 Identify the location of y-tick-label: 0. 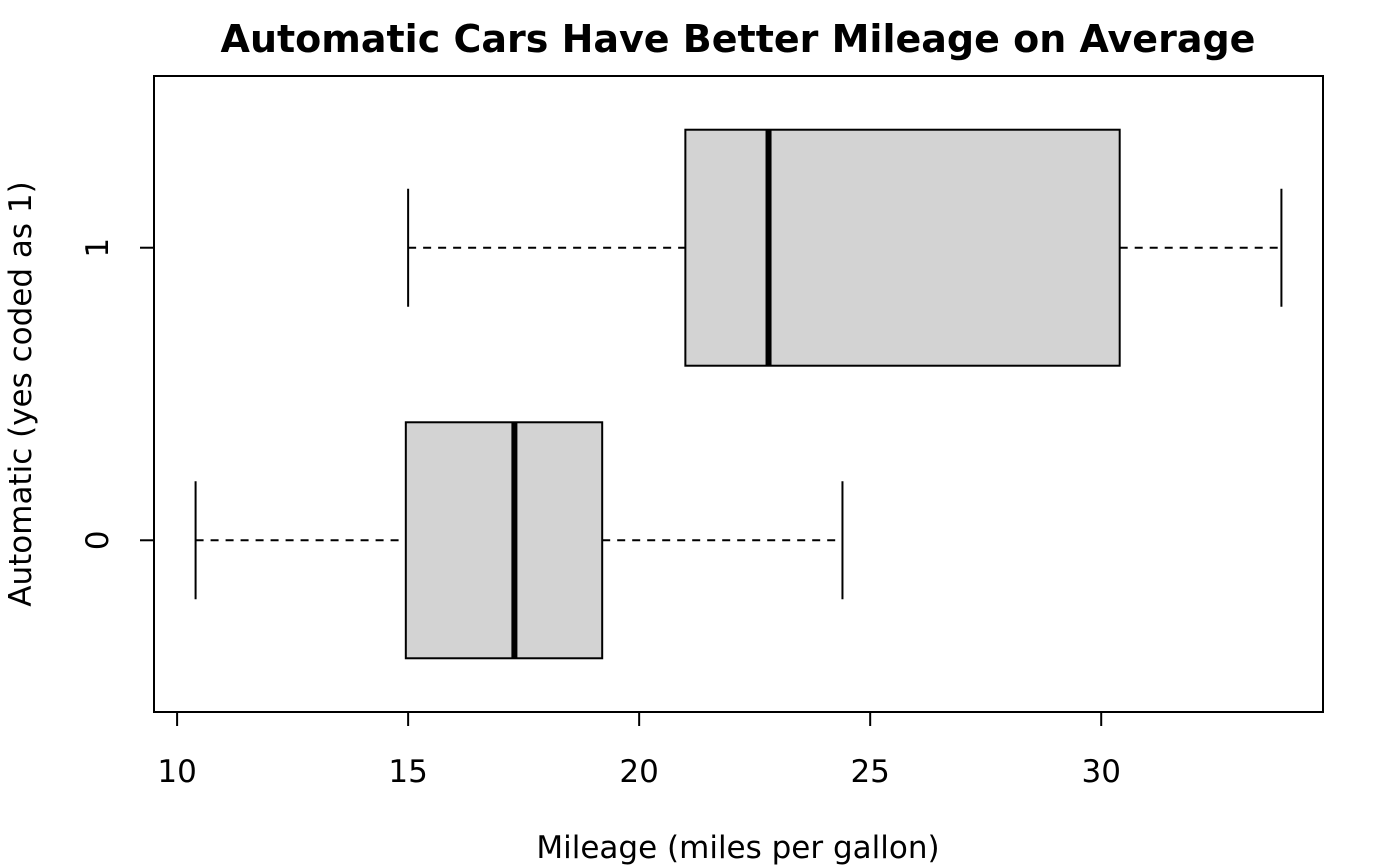
(98, 540).